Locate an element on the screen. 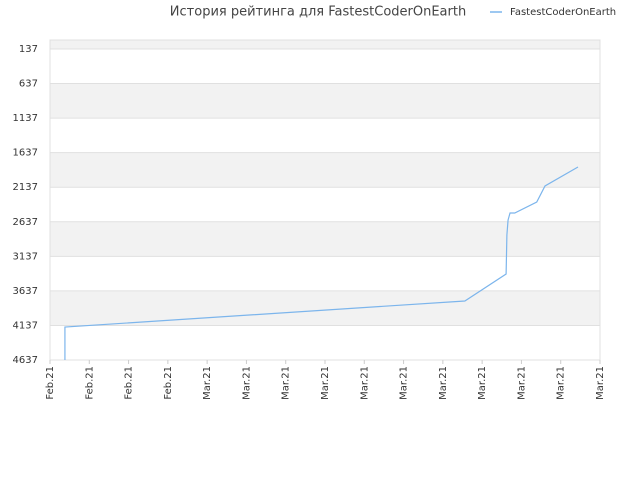 This screenshot has width=640, height=480. y-tick-label: 1137 is located at coordinates (25, 118).